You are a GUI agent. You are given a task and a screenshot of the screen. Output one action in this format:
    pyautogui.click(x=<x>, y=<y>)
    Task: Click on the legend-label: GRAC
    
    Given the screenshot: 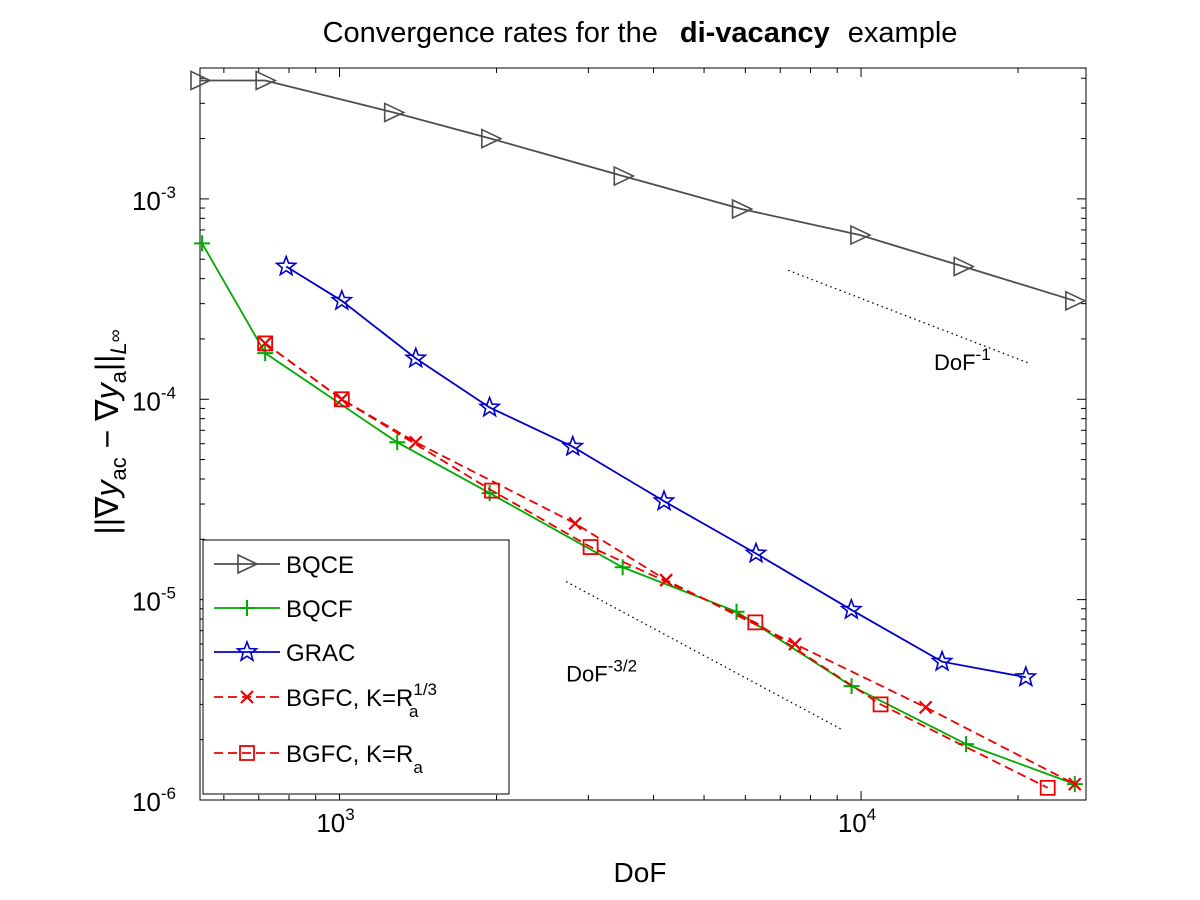 What is the action you would take?
    pyautogui.click(x=320, y=653)
    